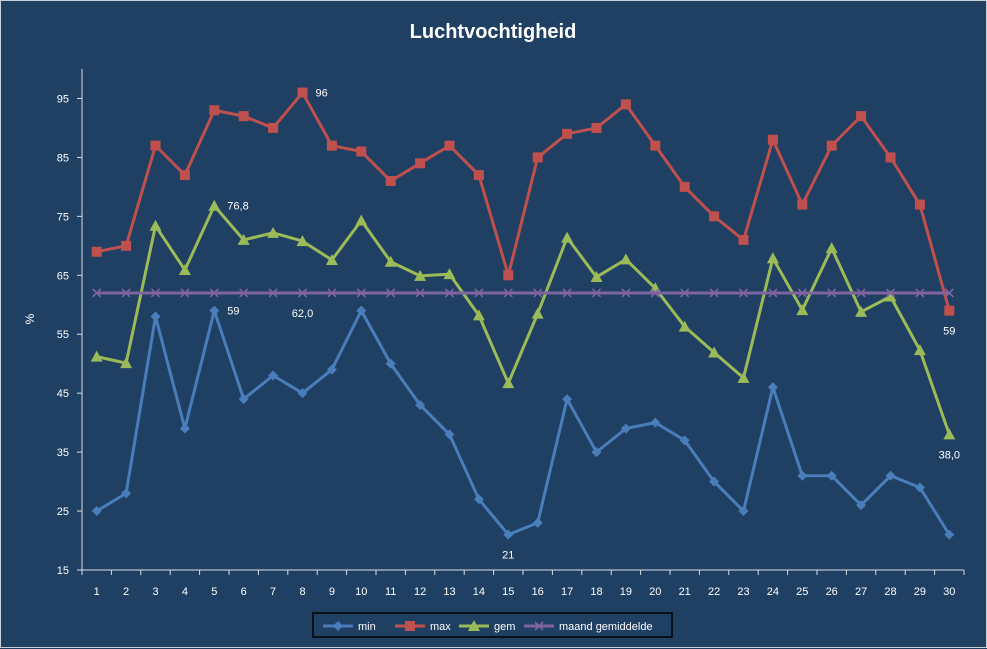 This screenshot has width=987, height=649. I want to click on x-tick-label: 17, so click(567, 592).